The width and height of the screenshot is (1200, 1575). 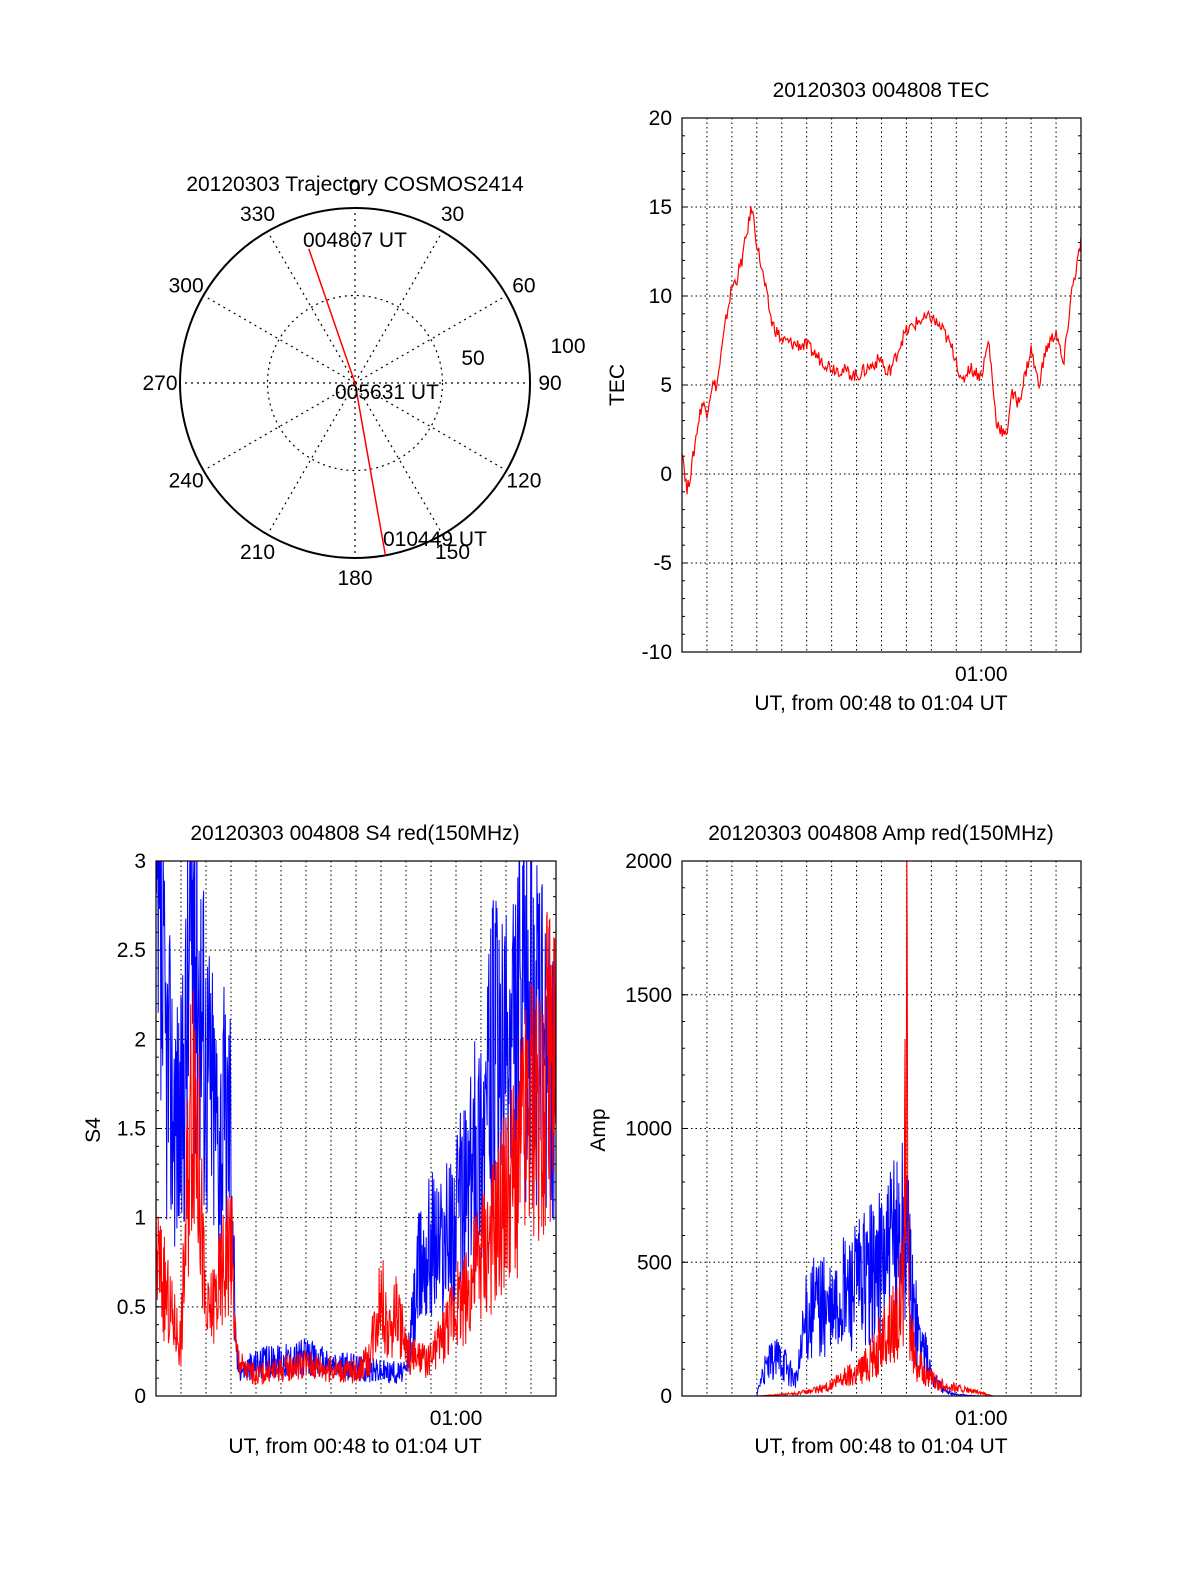 I want to click on tec-series-group, so click(x=881, y=350).